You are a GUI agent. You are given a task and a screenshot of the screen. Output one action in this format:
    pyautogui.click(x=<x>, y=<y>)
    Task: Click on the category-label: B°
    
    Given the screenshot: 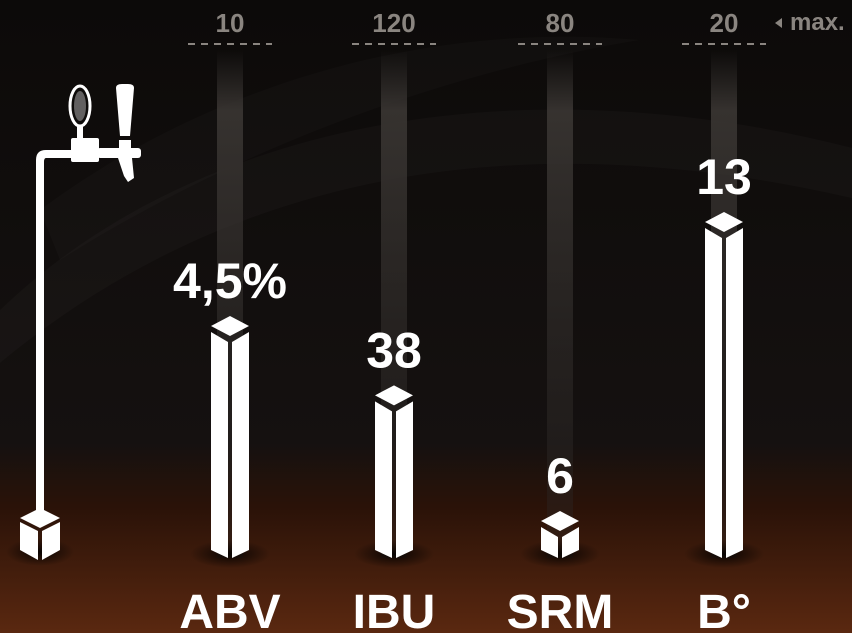 What is the action you would take?
    pyautogui.click(x=724, y=609)
    